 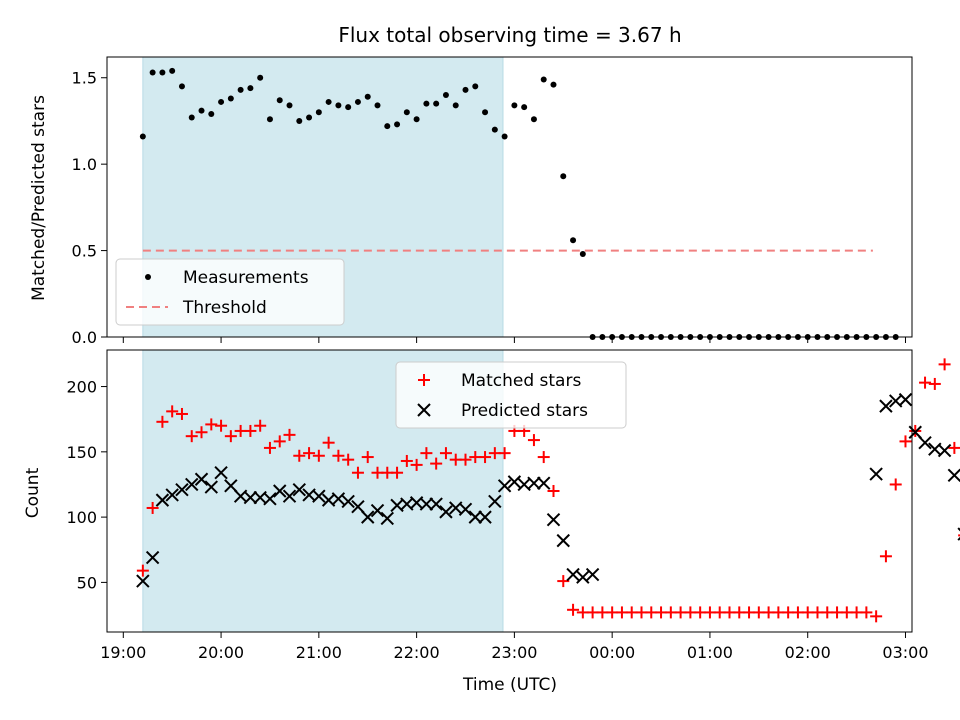 What do you see at coordinates (417, 652) in the screenshot?
I see `x-tick-label: 22:00` at bounding box center [417, 652].